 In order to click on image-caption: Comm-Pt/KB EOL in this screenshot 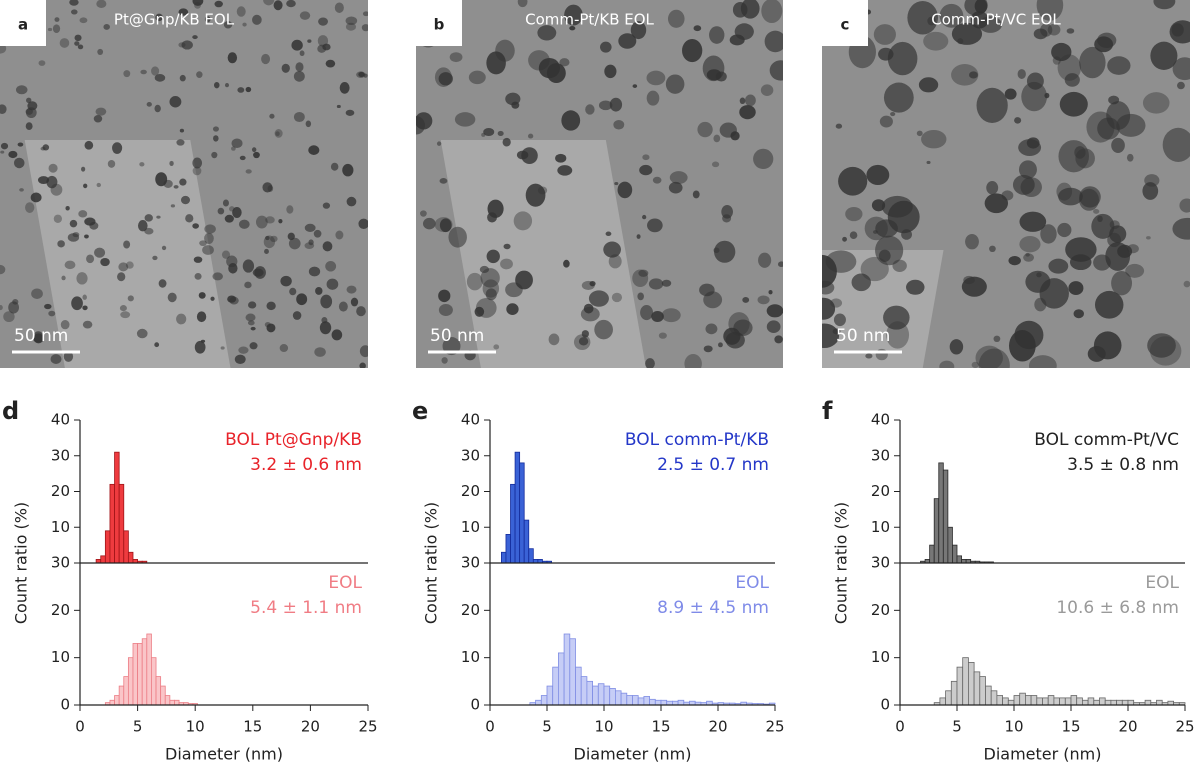, I will do `click(589, 20)`.